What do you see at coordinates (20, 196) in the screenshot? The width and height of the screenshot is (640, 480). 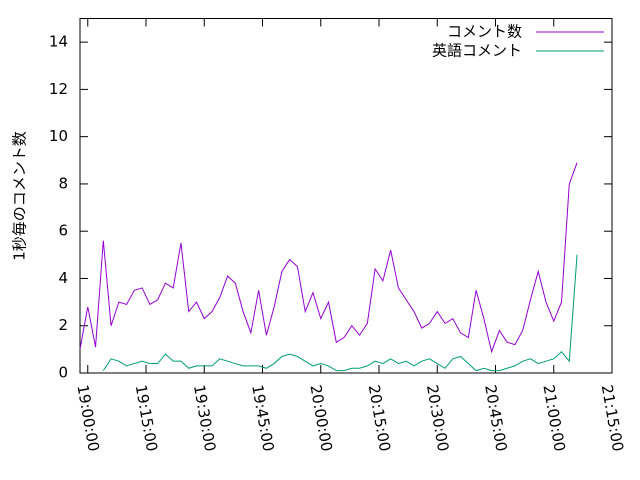 I see `y-axis-label: 1秒毎のコメント数` at bounding box center [20, 196].